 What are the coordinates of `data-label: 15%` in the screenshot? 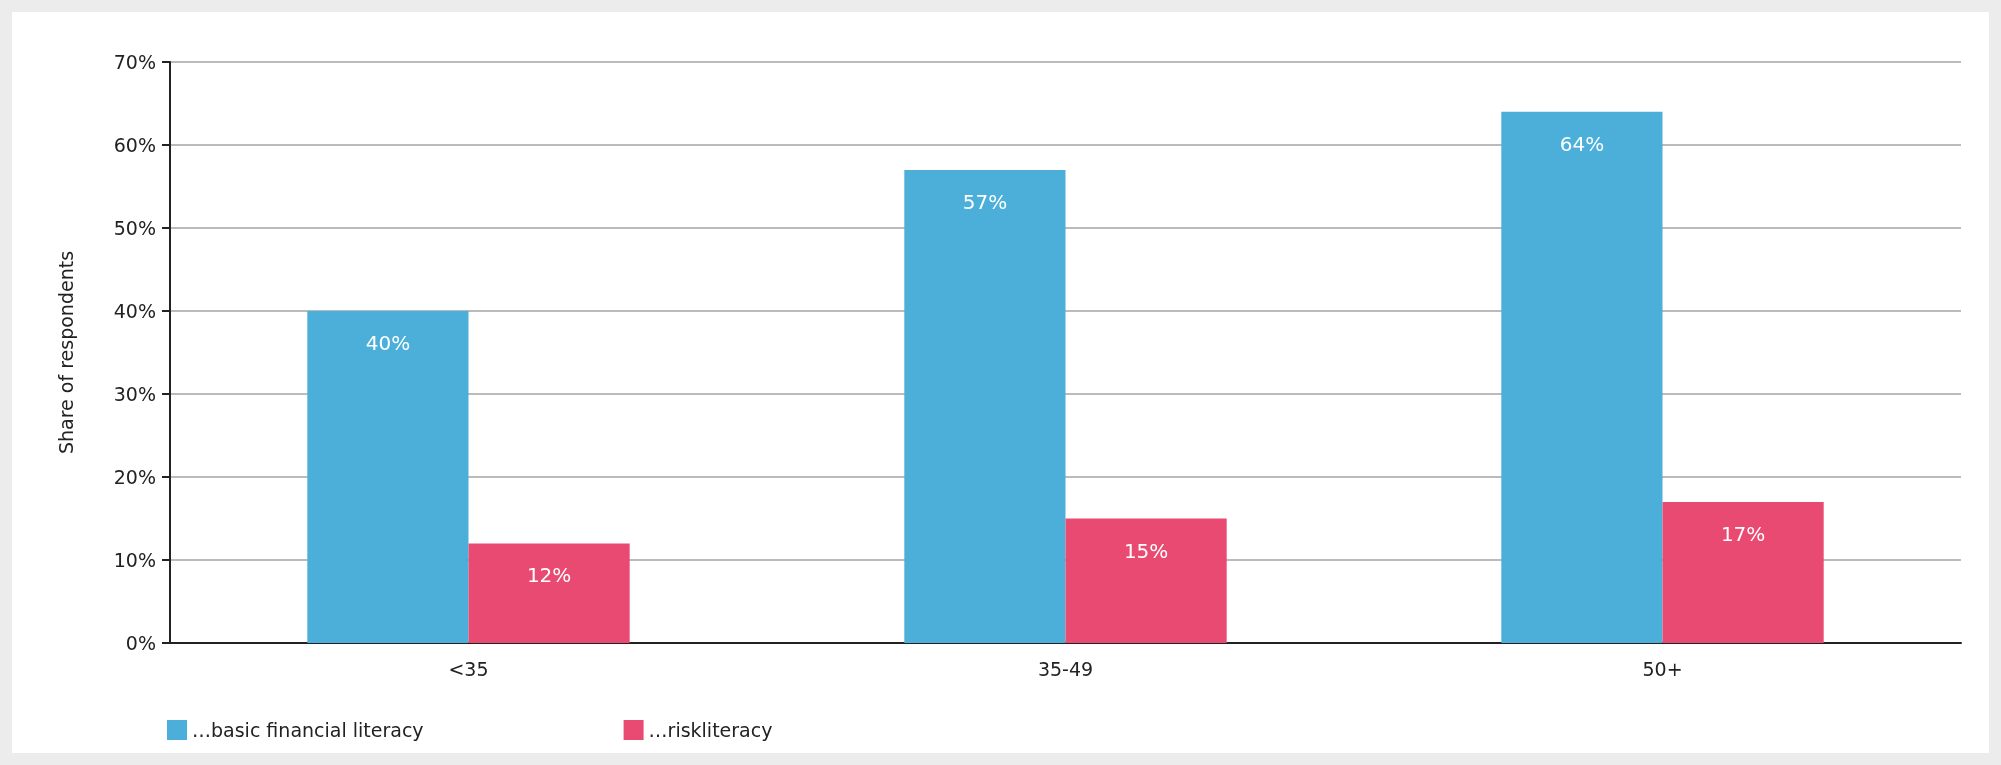 It's located at (1146, 550).